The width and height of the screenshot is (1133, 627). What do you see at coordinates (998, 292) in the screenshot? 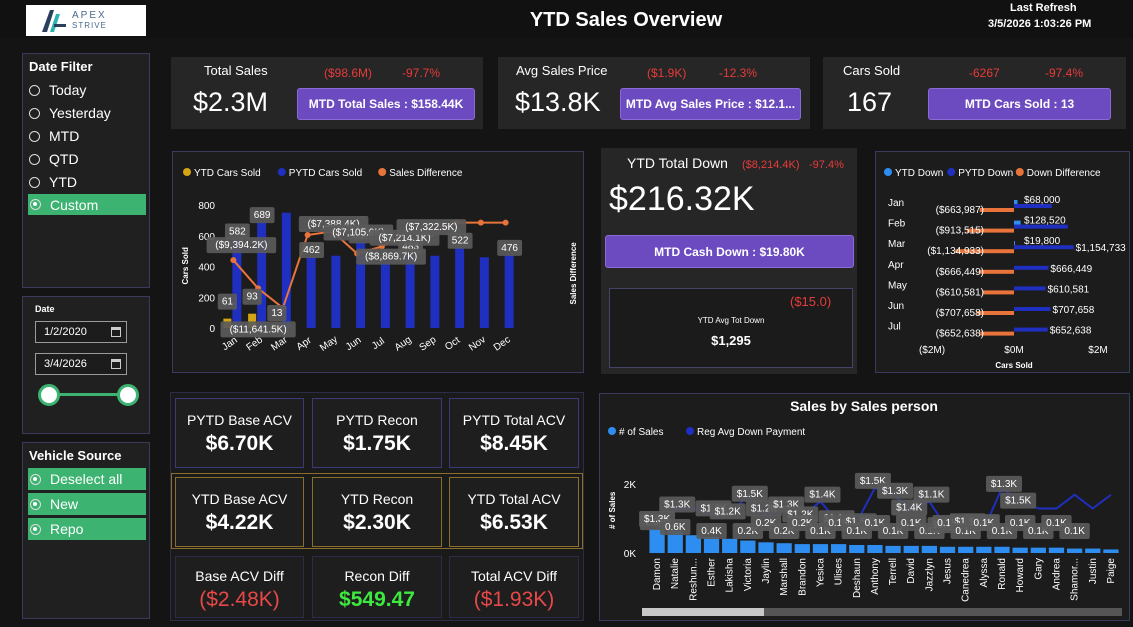
I see `bar-down-difference-May` at bounding box center [998, 292].